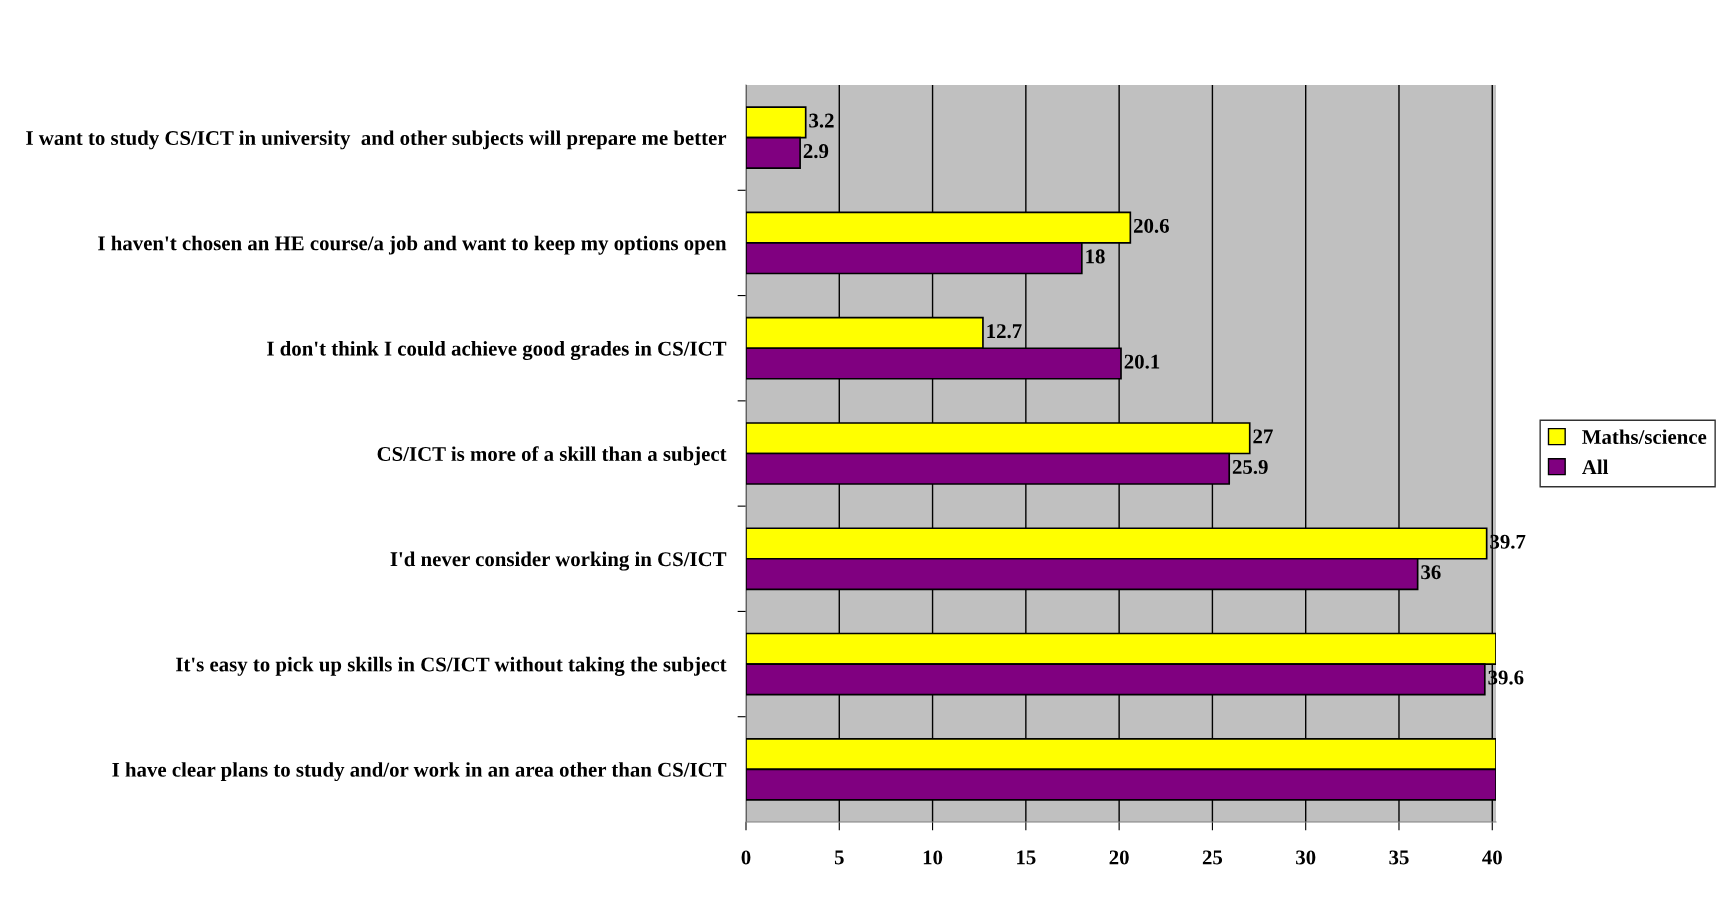 This screenshot has width=1718, height=908. Describe the element at coordinates (1142, 361) in the screenshot. I see `data-label: 20.1` at that location.